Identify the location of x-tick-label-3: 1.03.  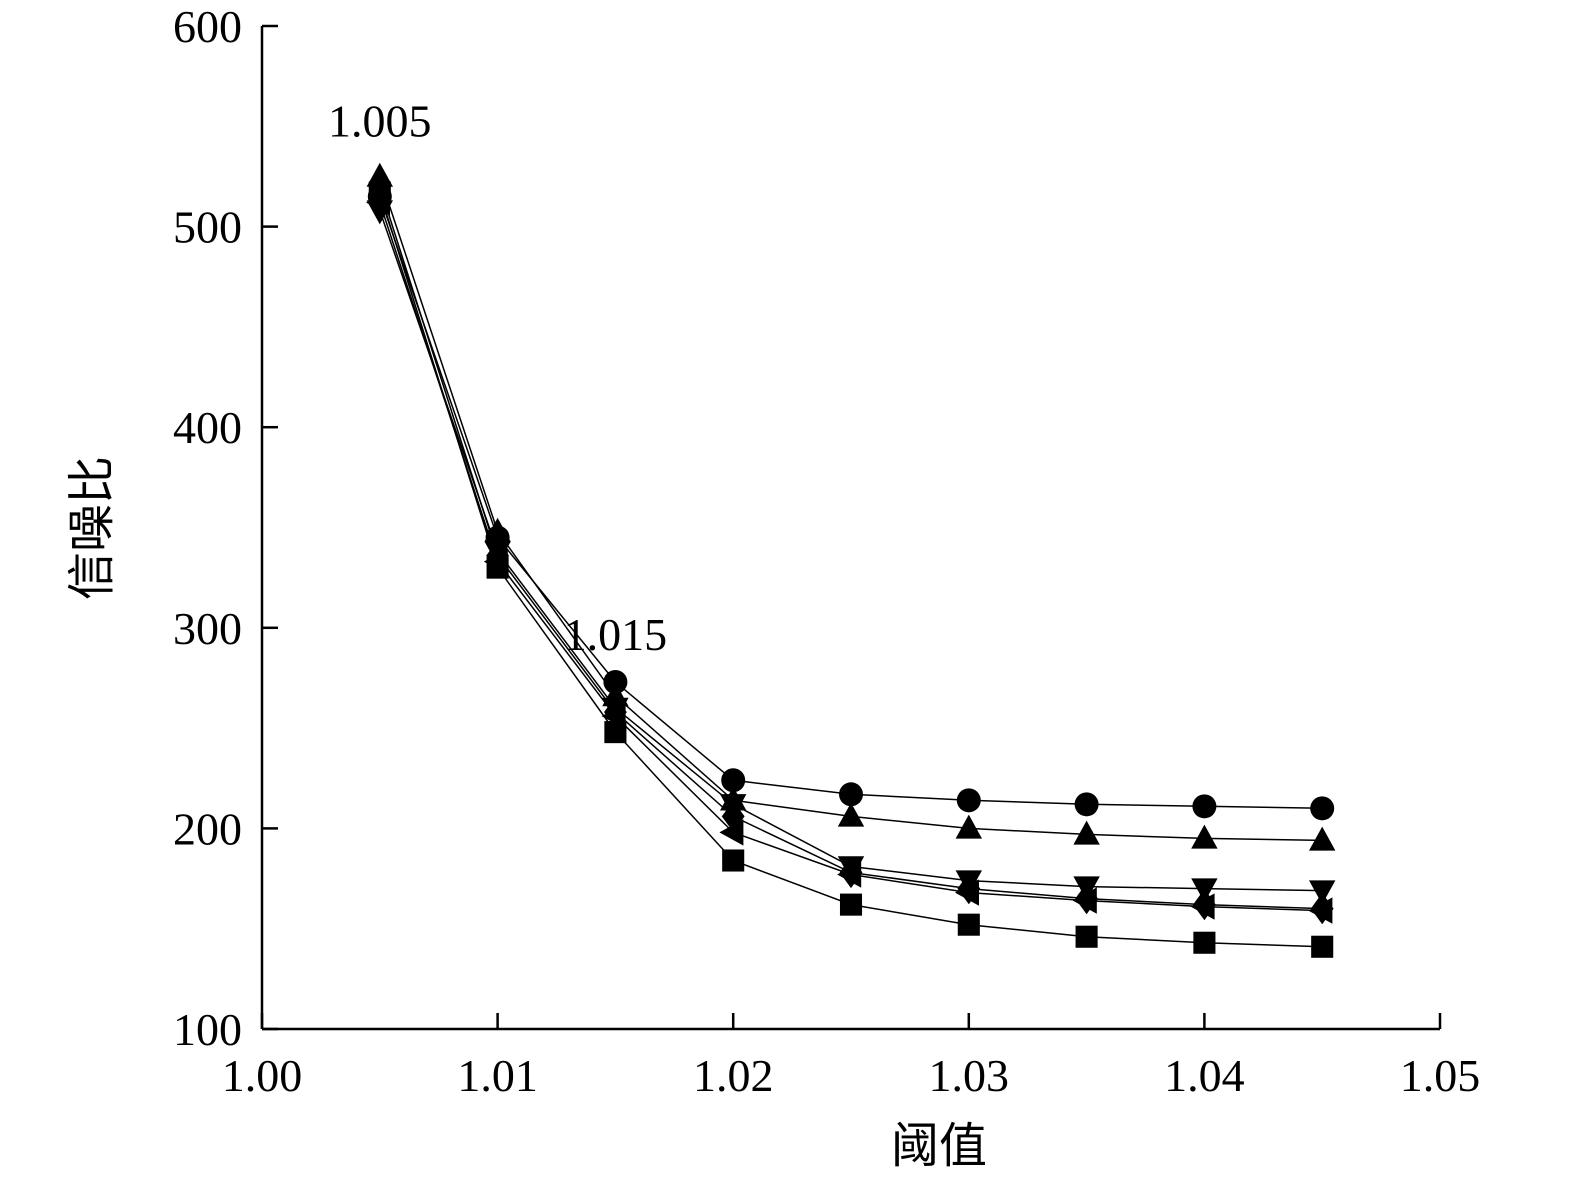
(969, 1075).